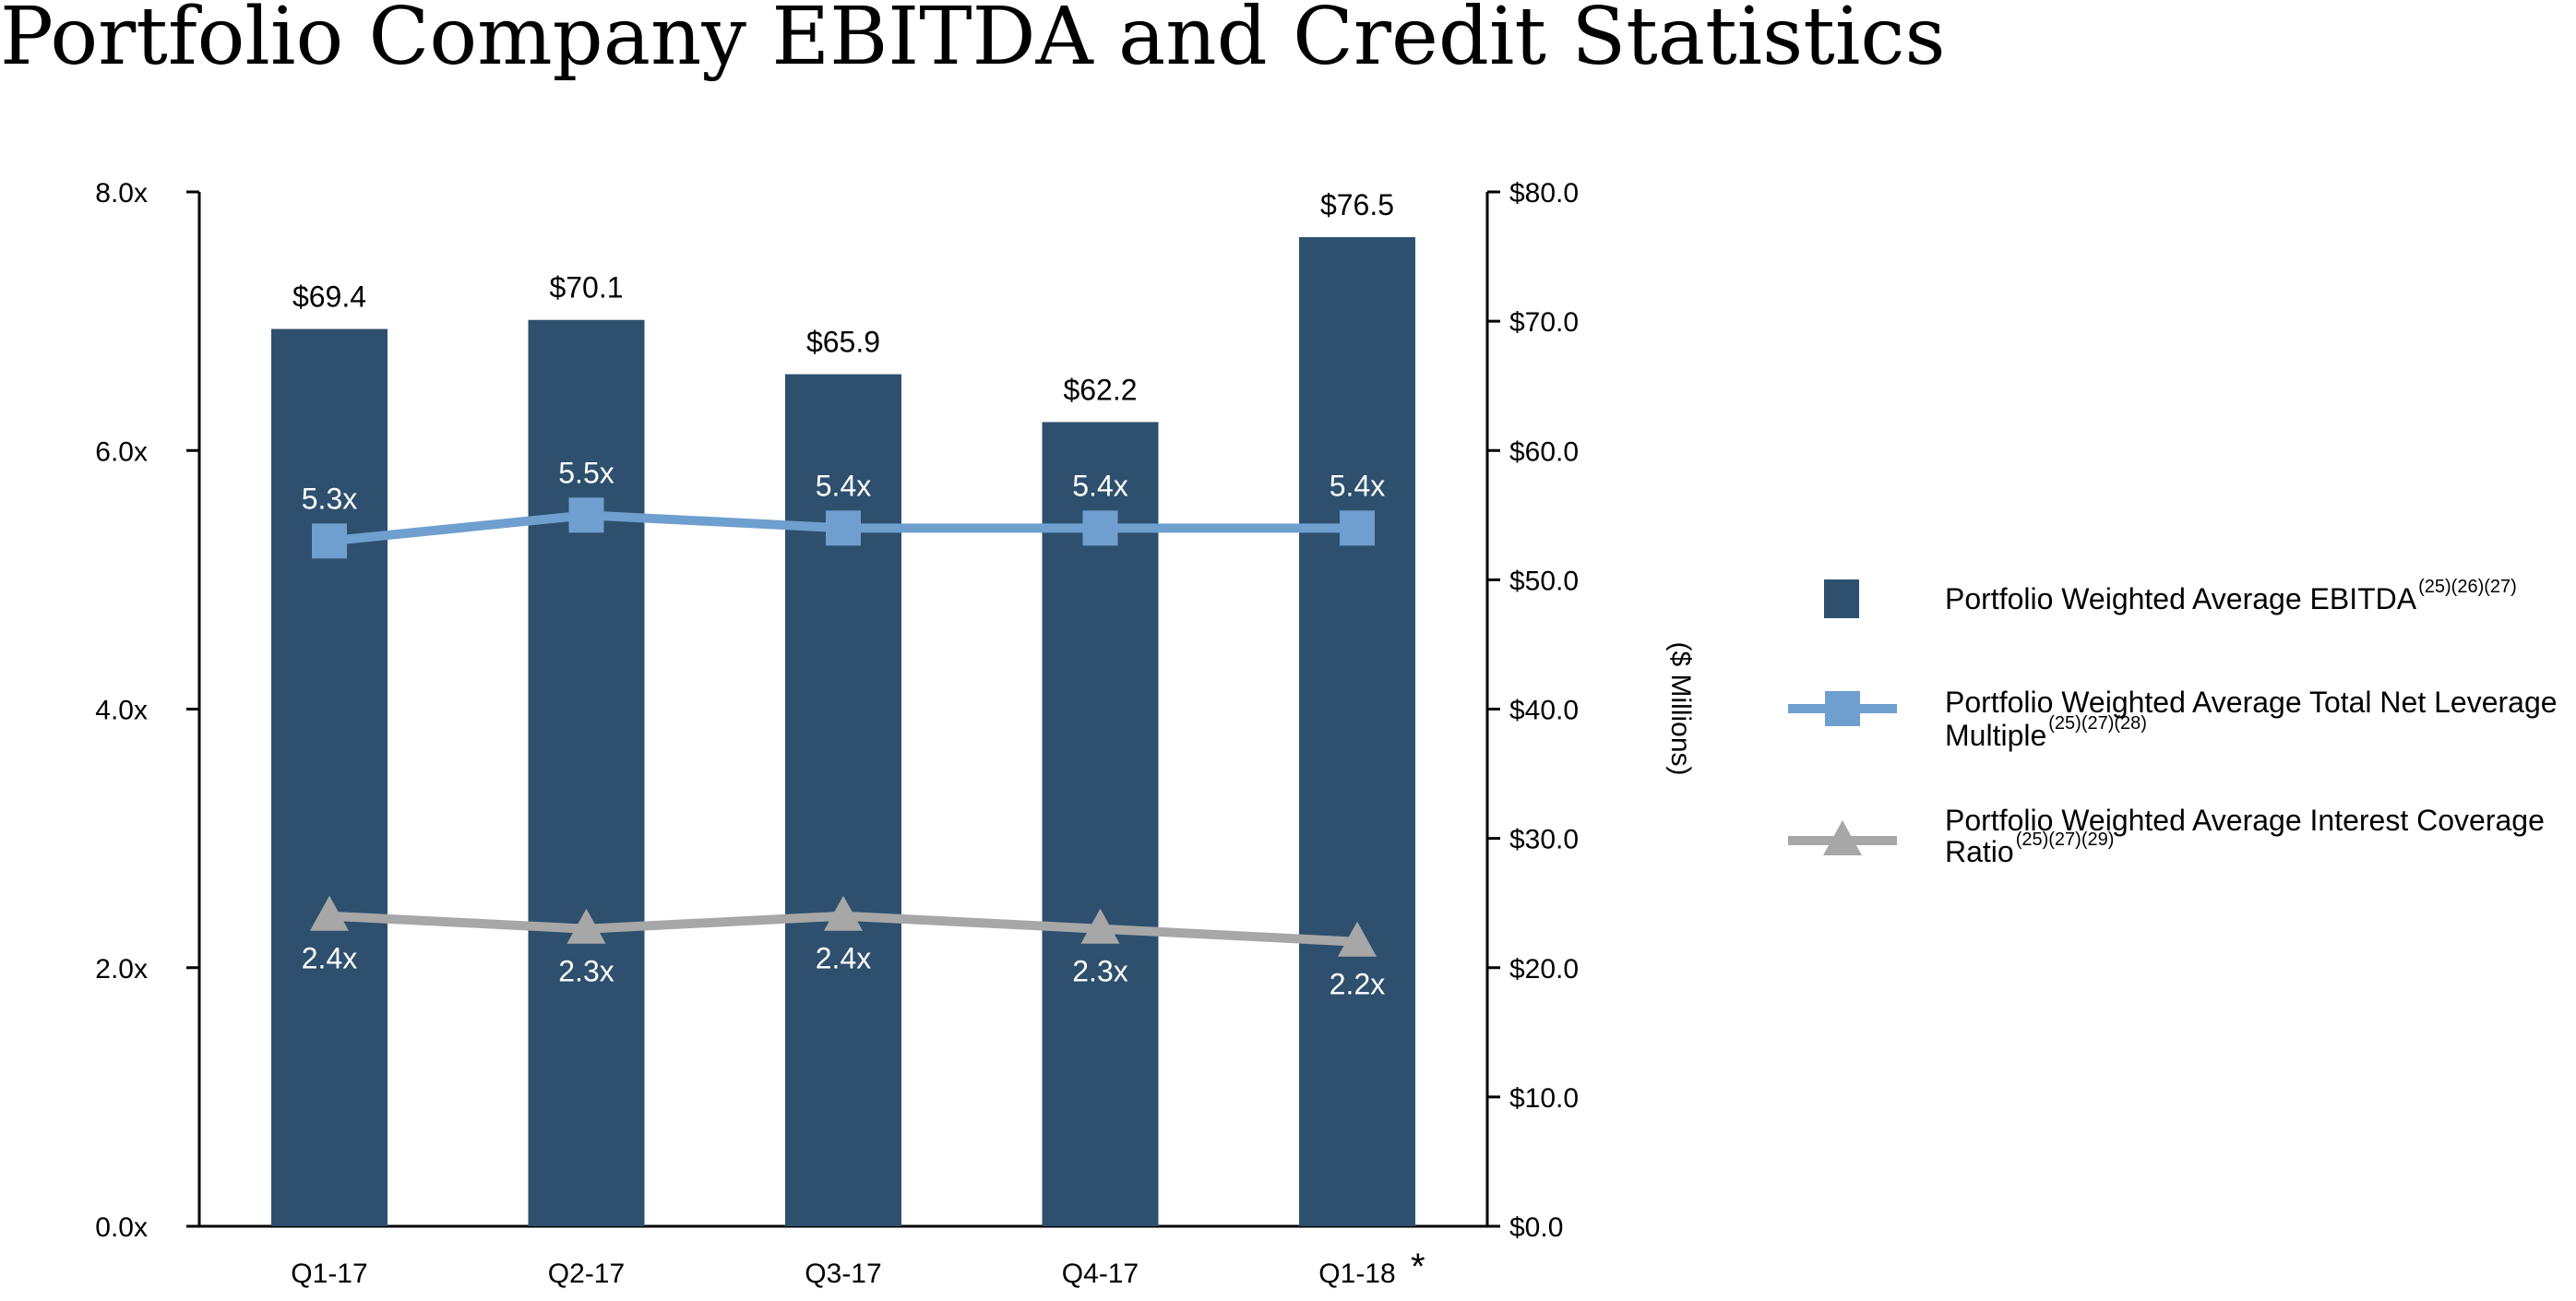 The height and width of the screenshot is (1301, 2576). What do you see at coordinates (843, 1274) in the screenshot?
I see `x-axis-tick-label: Q3-17` at bounding box center [843, 1274].